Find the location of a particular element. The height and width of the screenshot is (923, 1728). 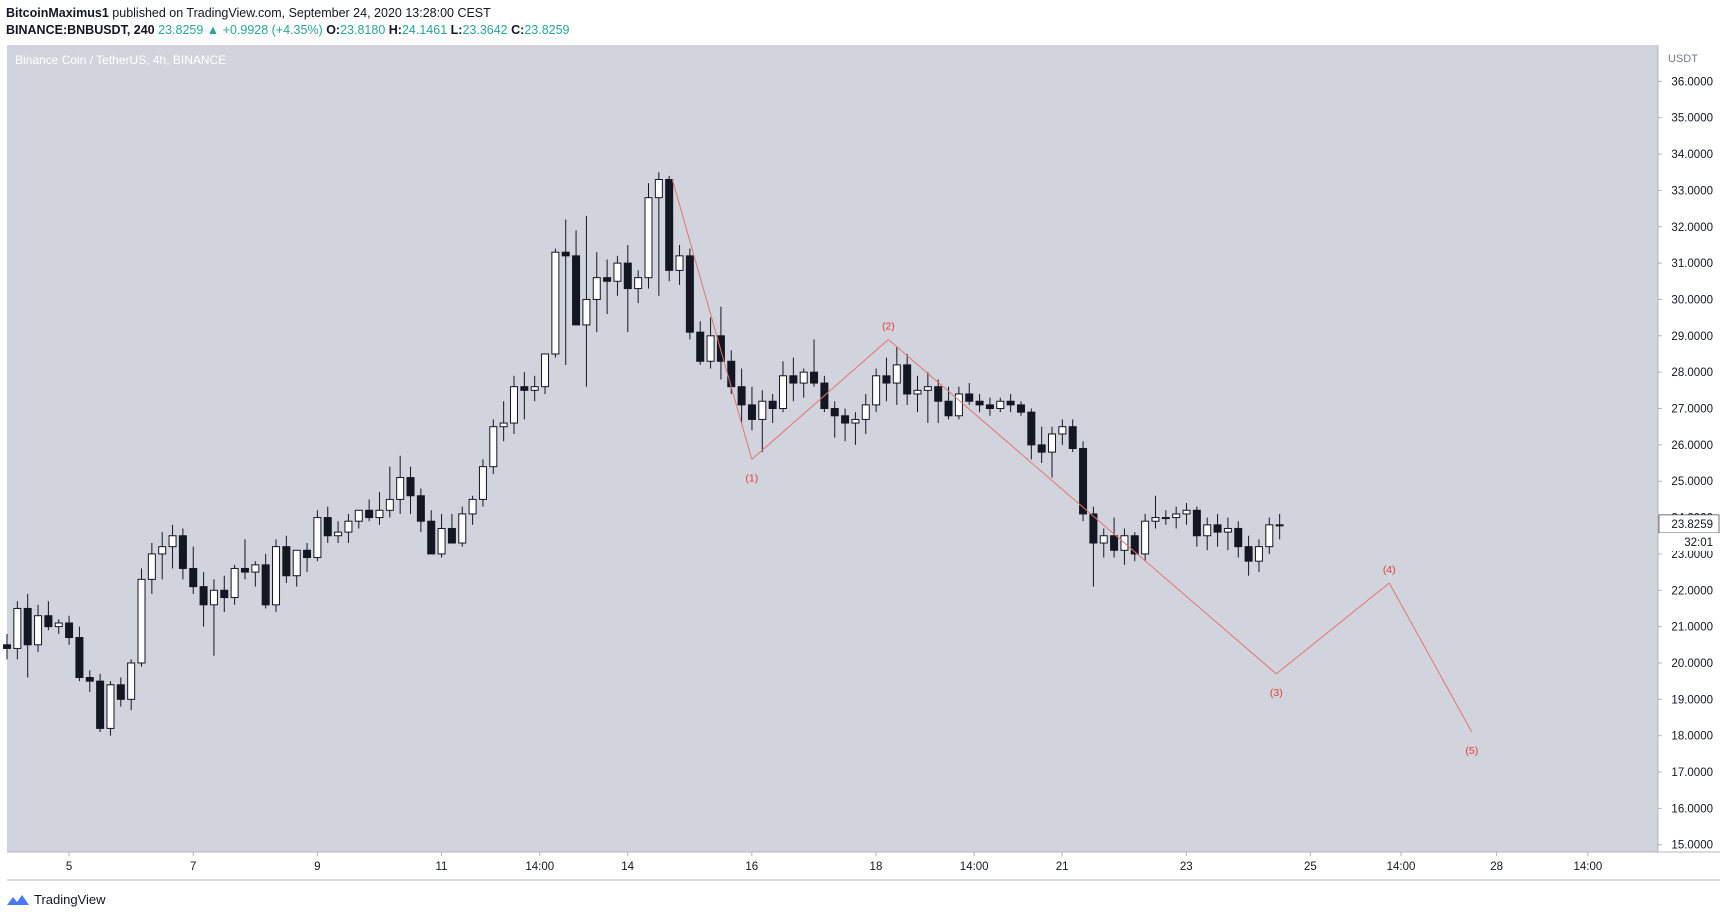

price-axis is located at coordinates (1689, 448).